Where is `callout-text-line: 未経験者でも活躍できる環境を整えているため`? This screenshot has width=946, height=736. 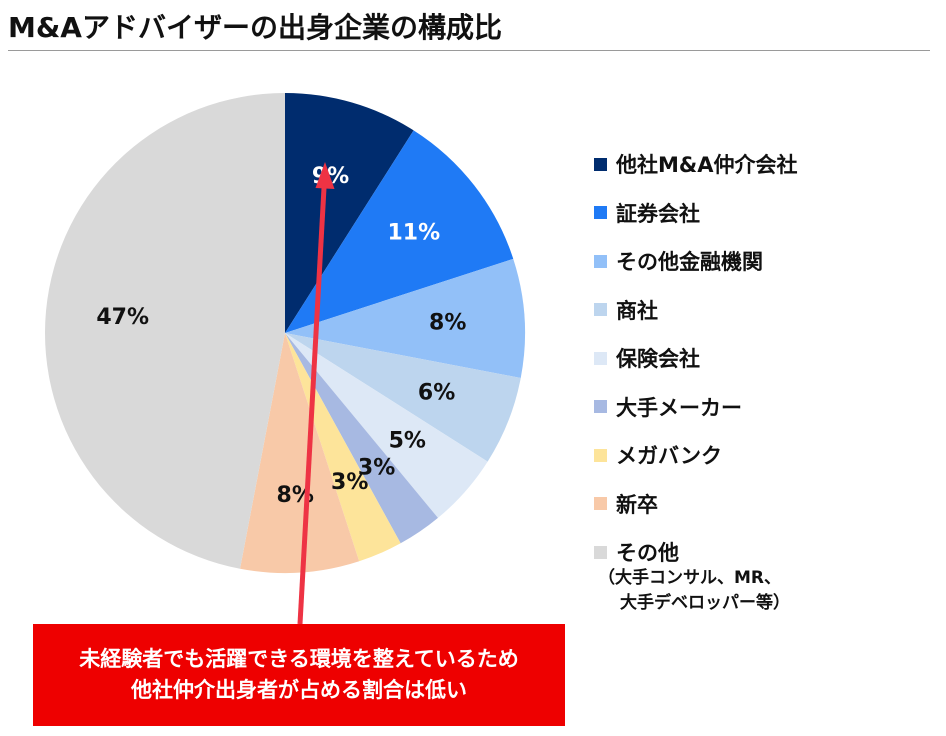
callout-text-line: 未経験者でも活躍できる環境を整えているため is located at coordinates (299, 659).